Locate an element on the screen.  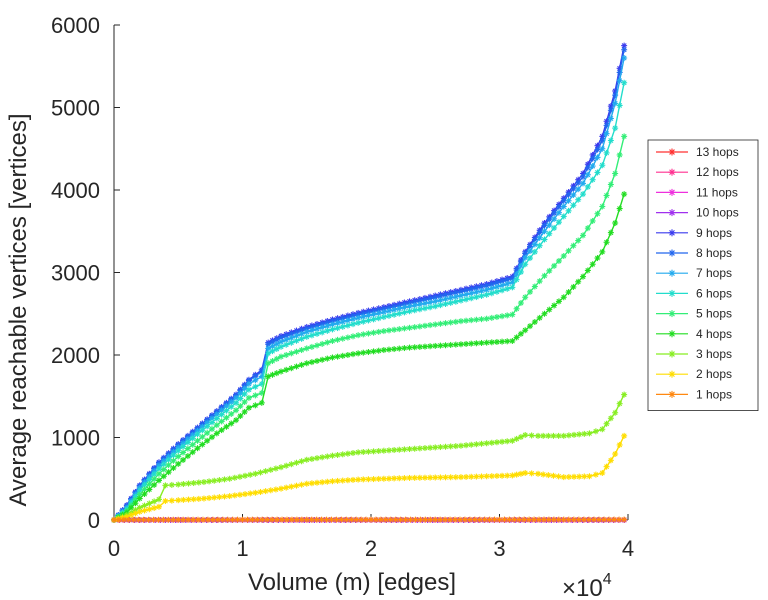
y-tick-label: 4000 is located at coordinates (75, 190).